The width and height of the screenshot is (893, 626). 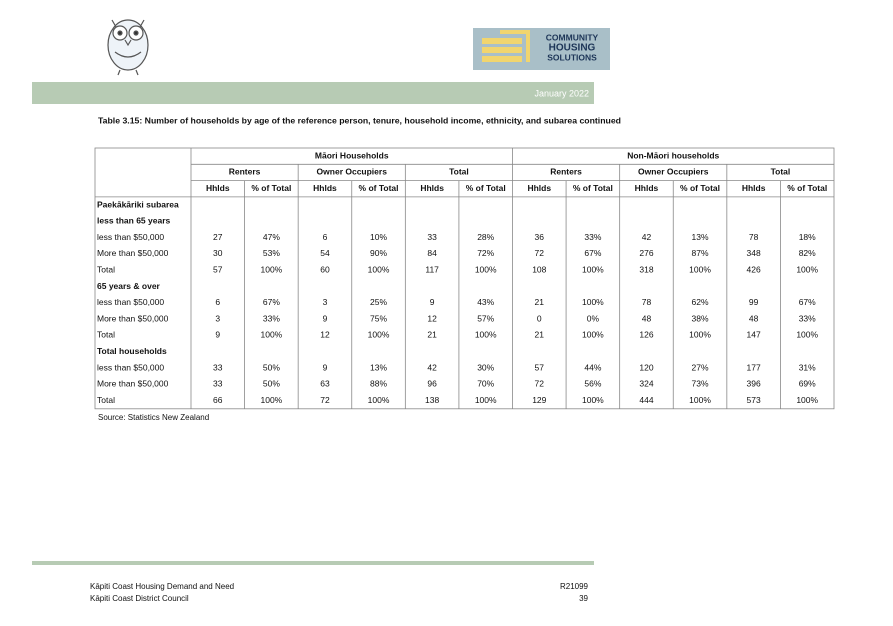 I want to click on header-band, so click(x=313, y=93).